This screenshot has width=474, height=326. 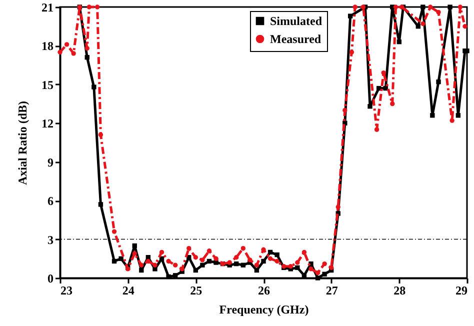 I want to click on x-tick-label: 25, so click(x=196, y=291).